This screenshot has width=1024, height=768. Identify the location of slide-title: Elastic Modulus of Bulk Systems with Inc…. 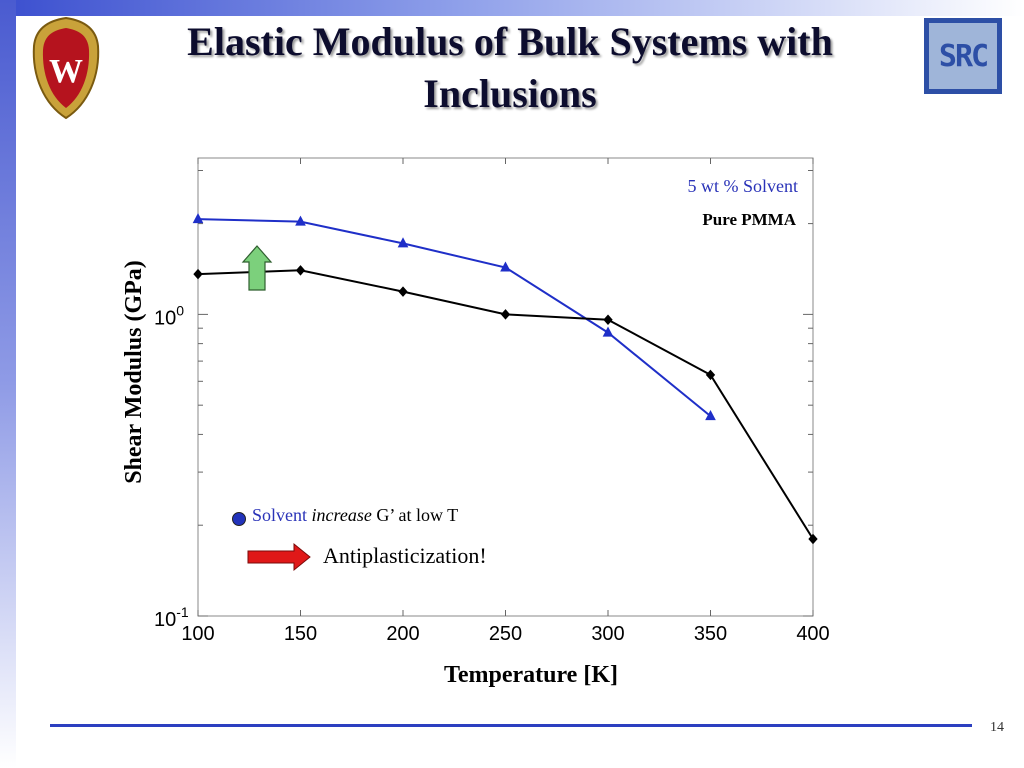
(510, 67).